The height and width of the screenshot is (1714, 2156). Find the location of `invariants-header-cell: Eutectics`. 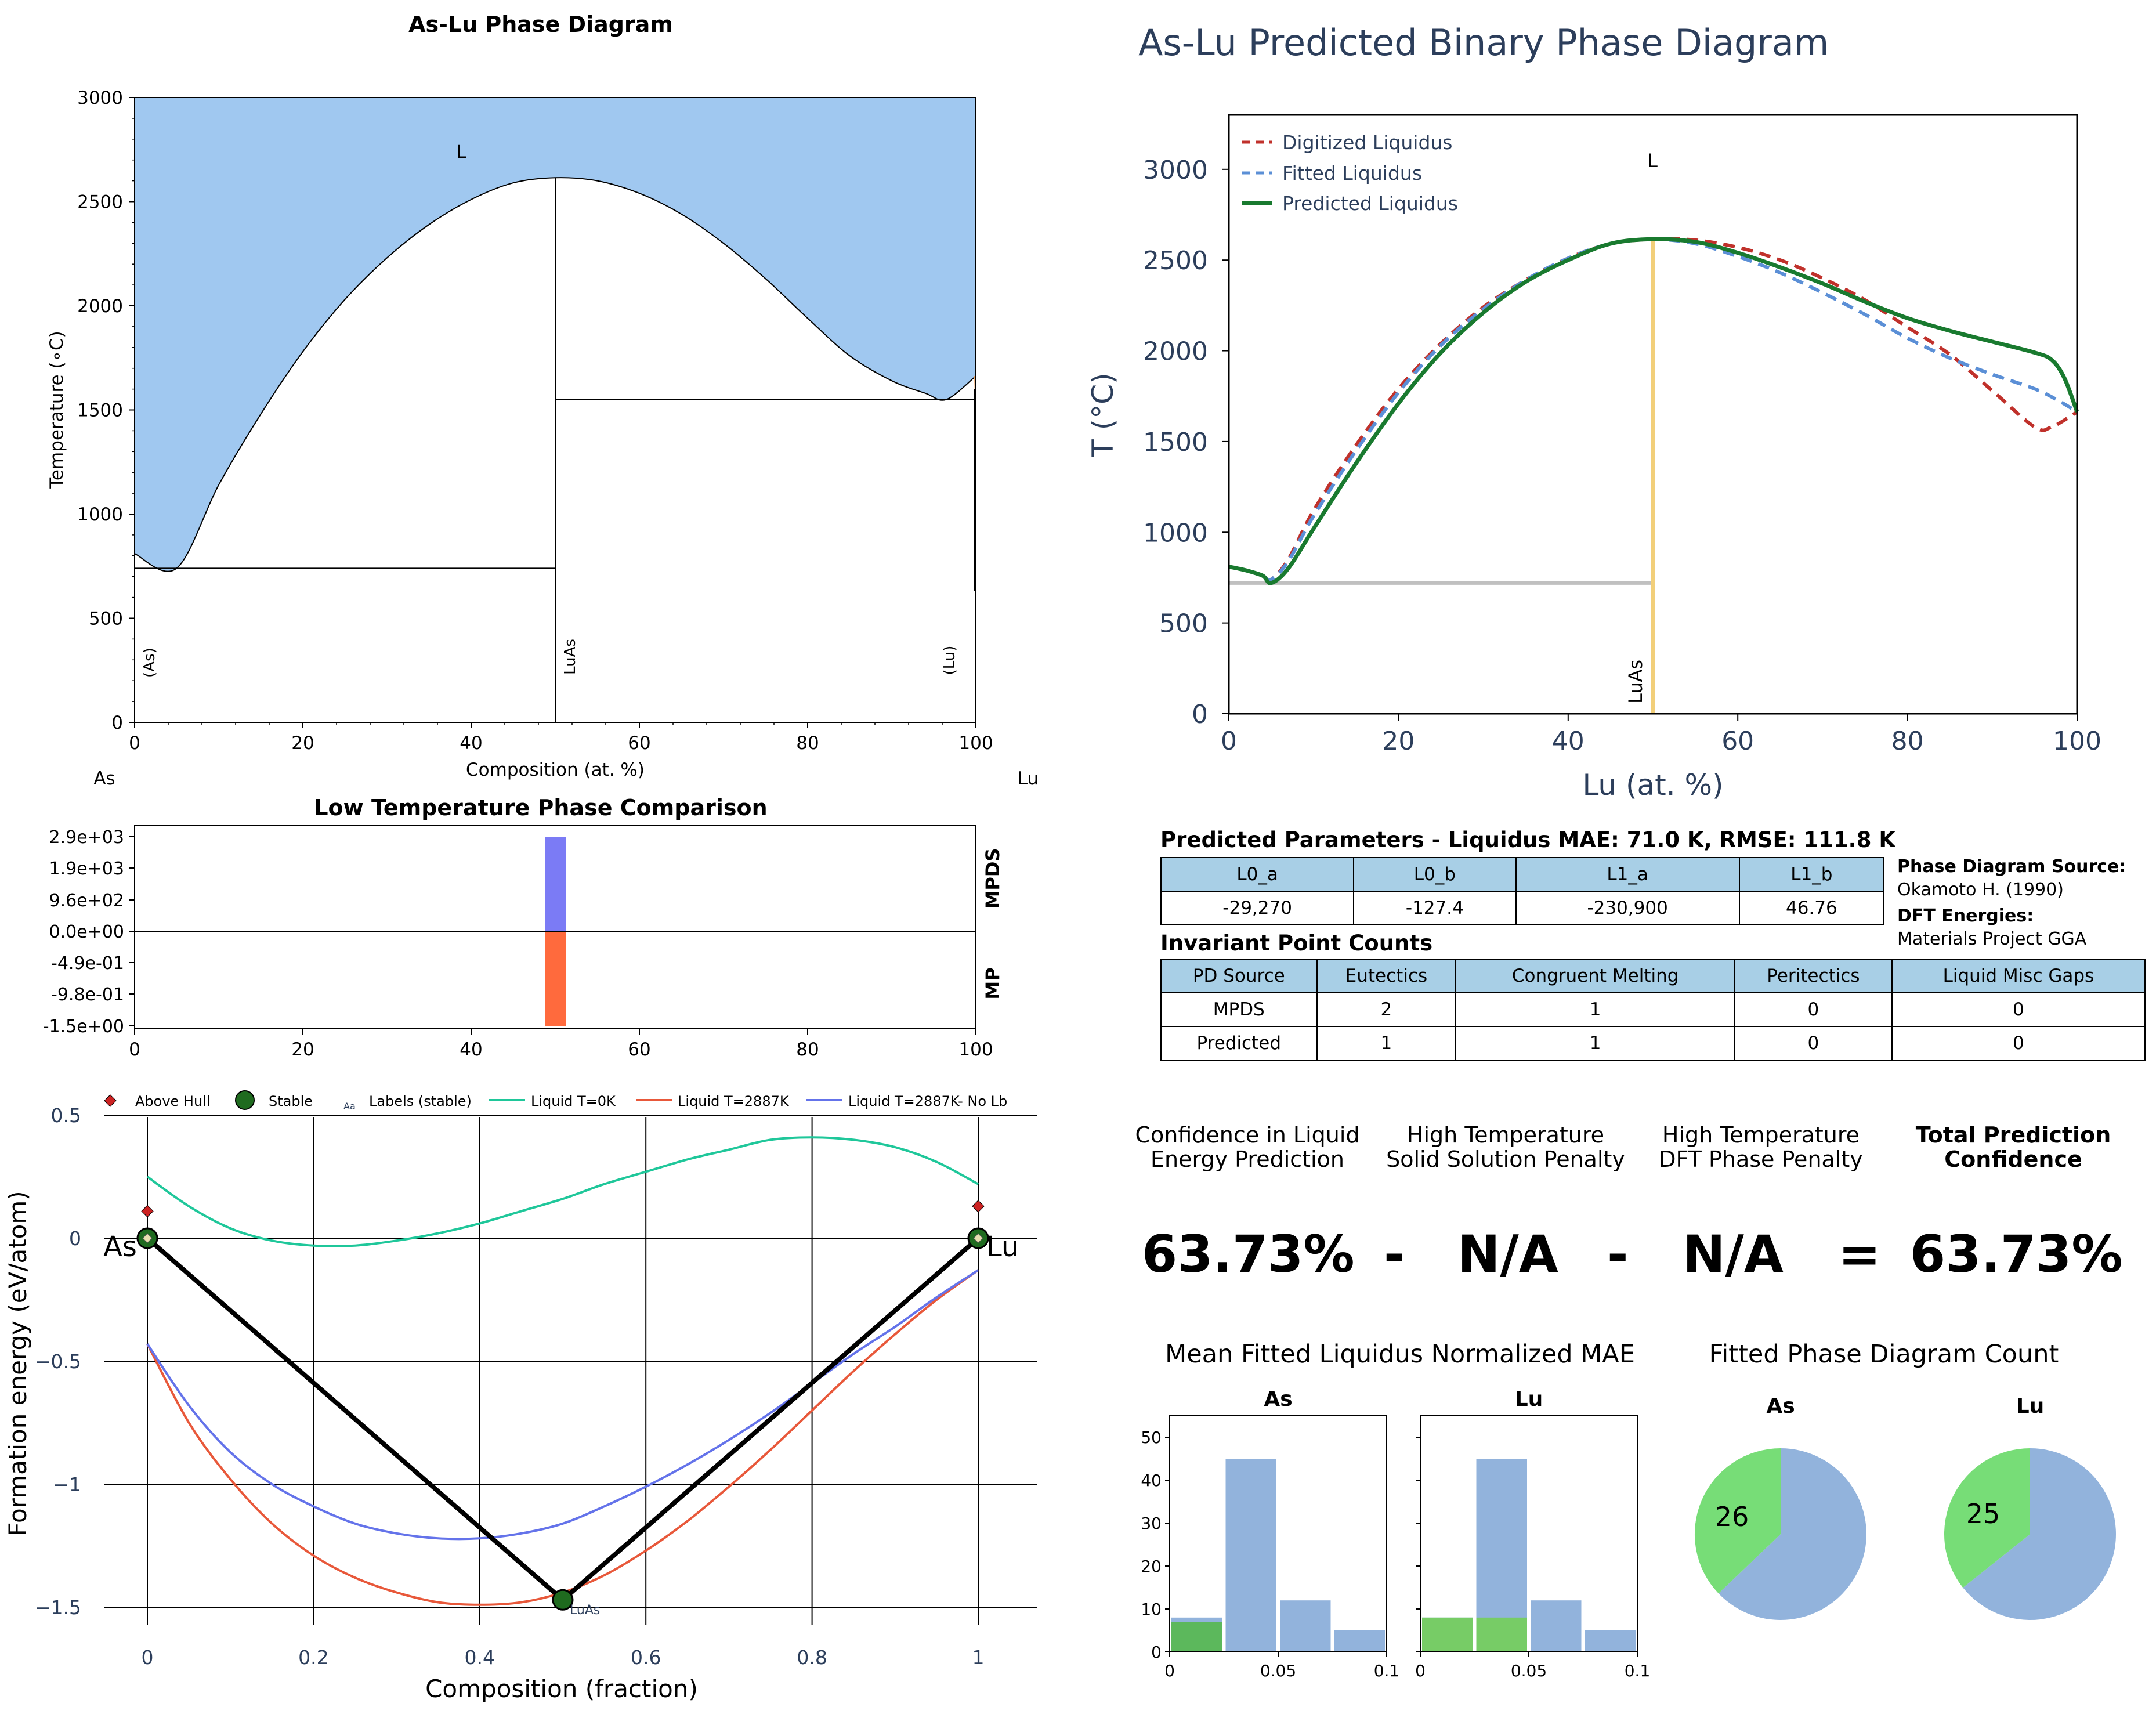

invariants-header-cell: Eutectics is located at coordinates (1386, 976).